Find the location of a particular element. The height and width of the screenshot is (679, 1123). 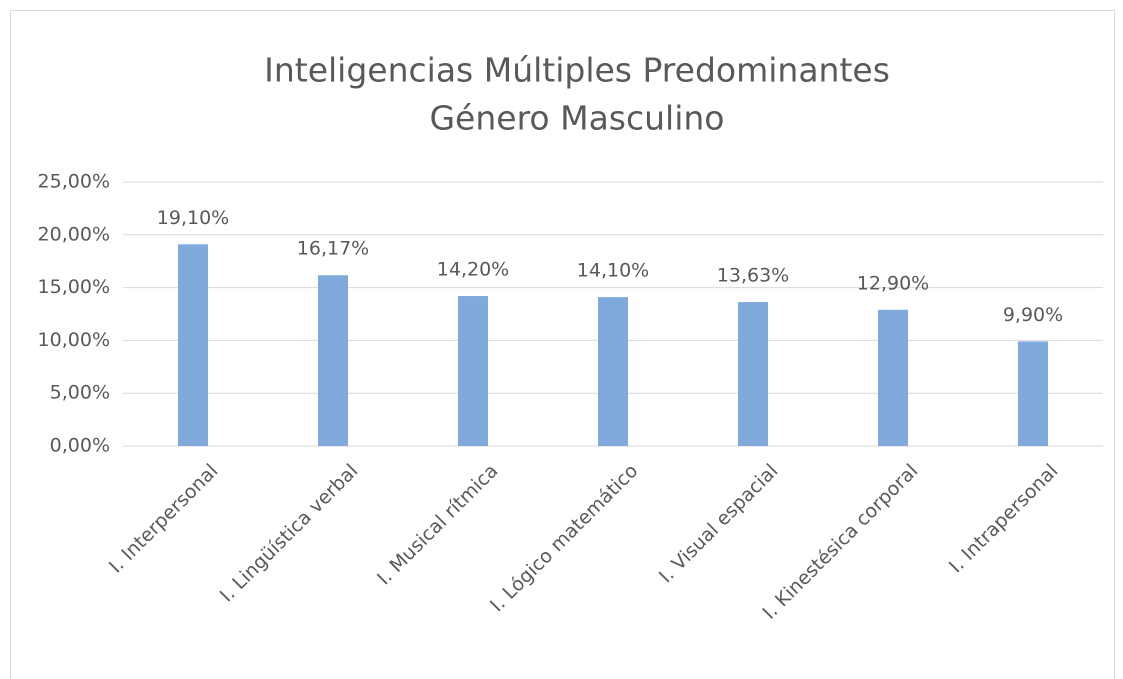

y-tick-label: 25,00% is located at coordinates (74, 182).